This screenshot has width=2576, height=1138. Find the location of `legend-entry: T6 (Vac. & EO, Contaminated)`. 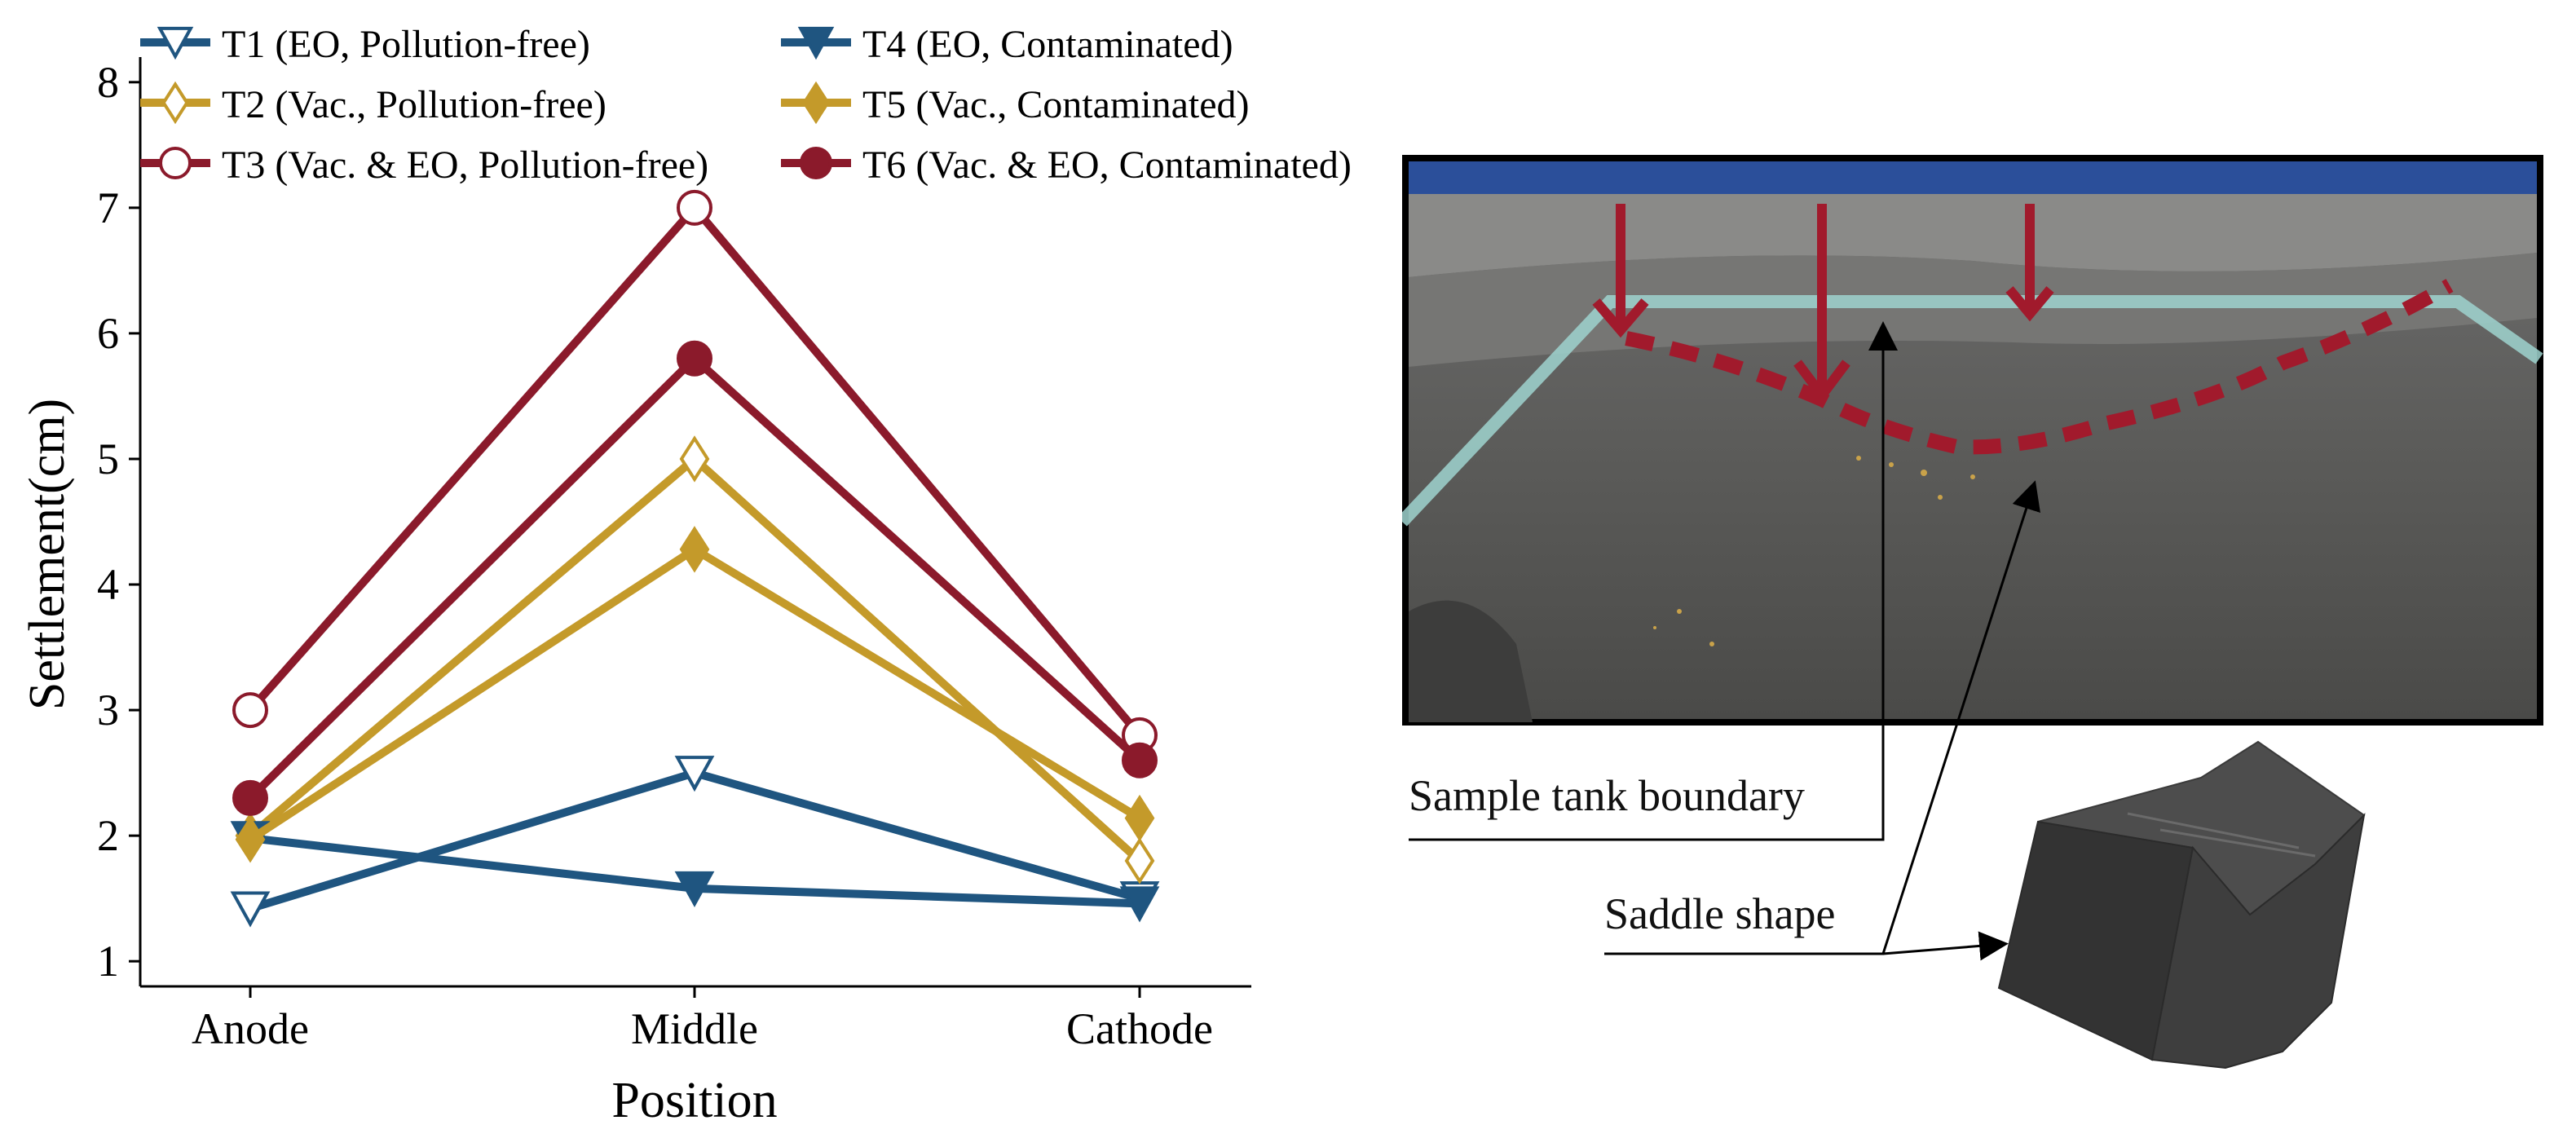

legend-entry: T6 (Vac. & EO, Contaminated) is located at coordinates (1066, 165).